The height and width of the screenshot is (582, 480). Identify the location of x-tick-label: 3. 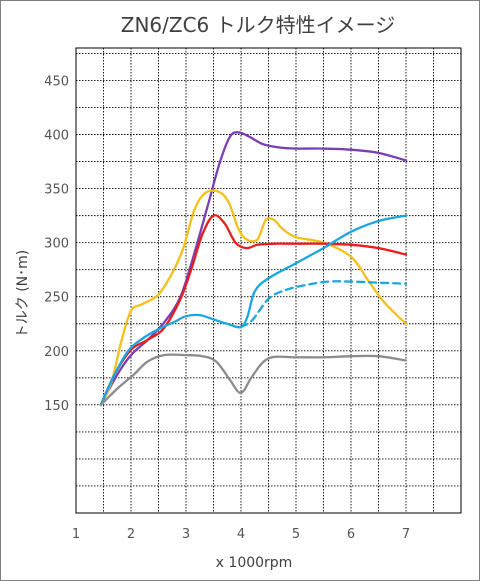
(186, 534).